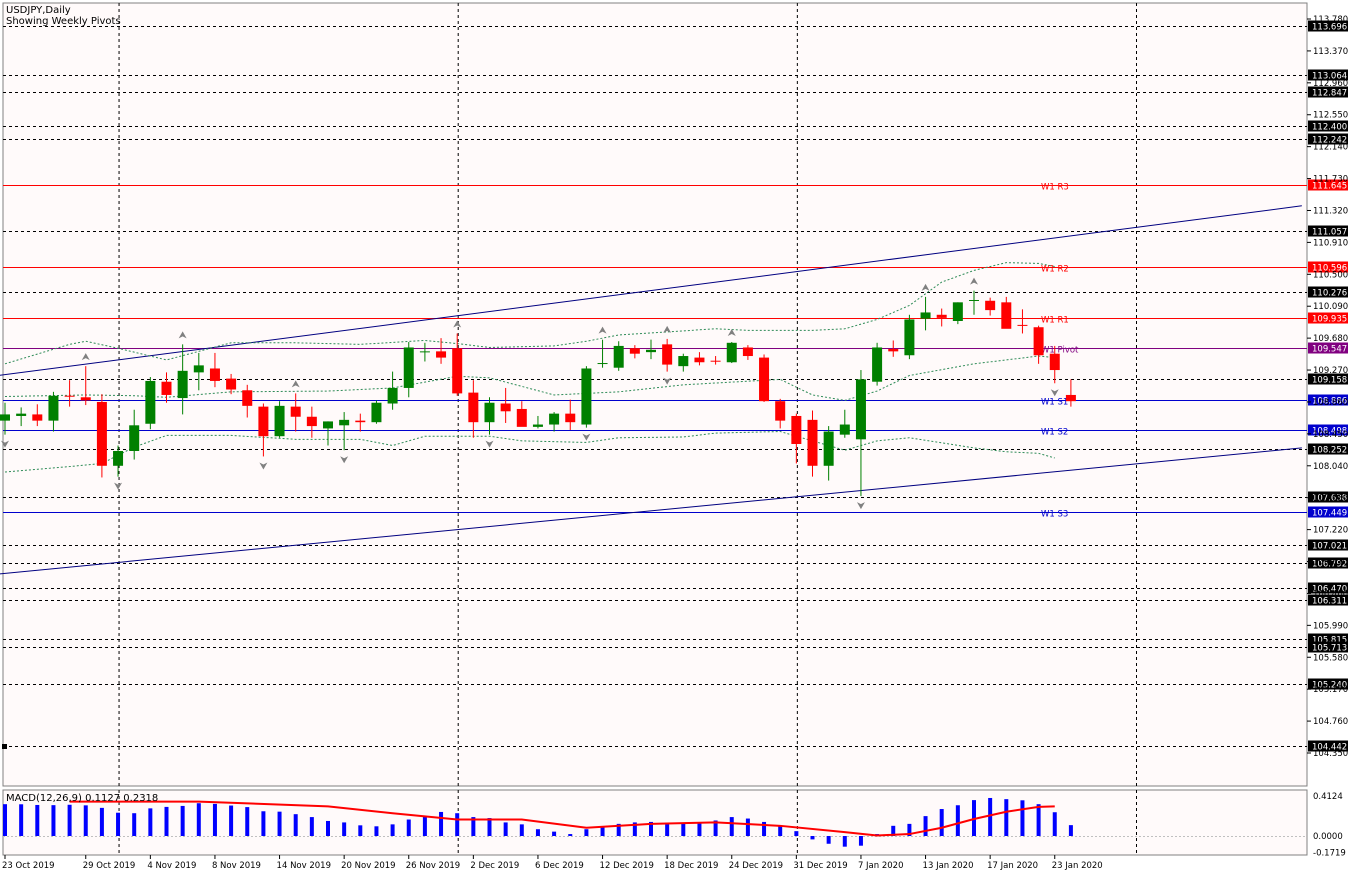 The image size is (1359, 873). I want to click on price-level-value: 113.696, so click(1329, 28).